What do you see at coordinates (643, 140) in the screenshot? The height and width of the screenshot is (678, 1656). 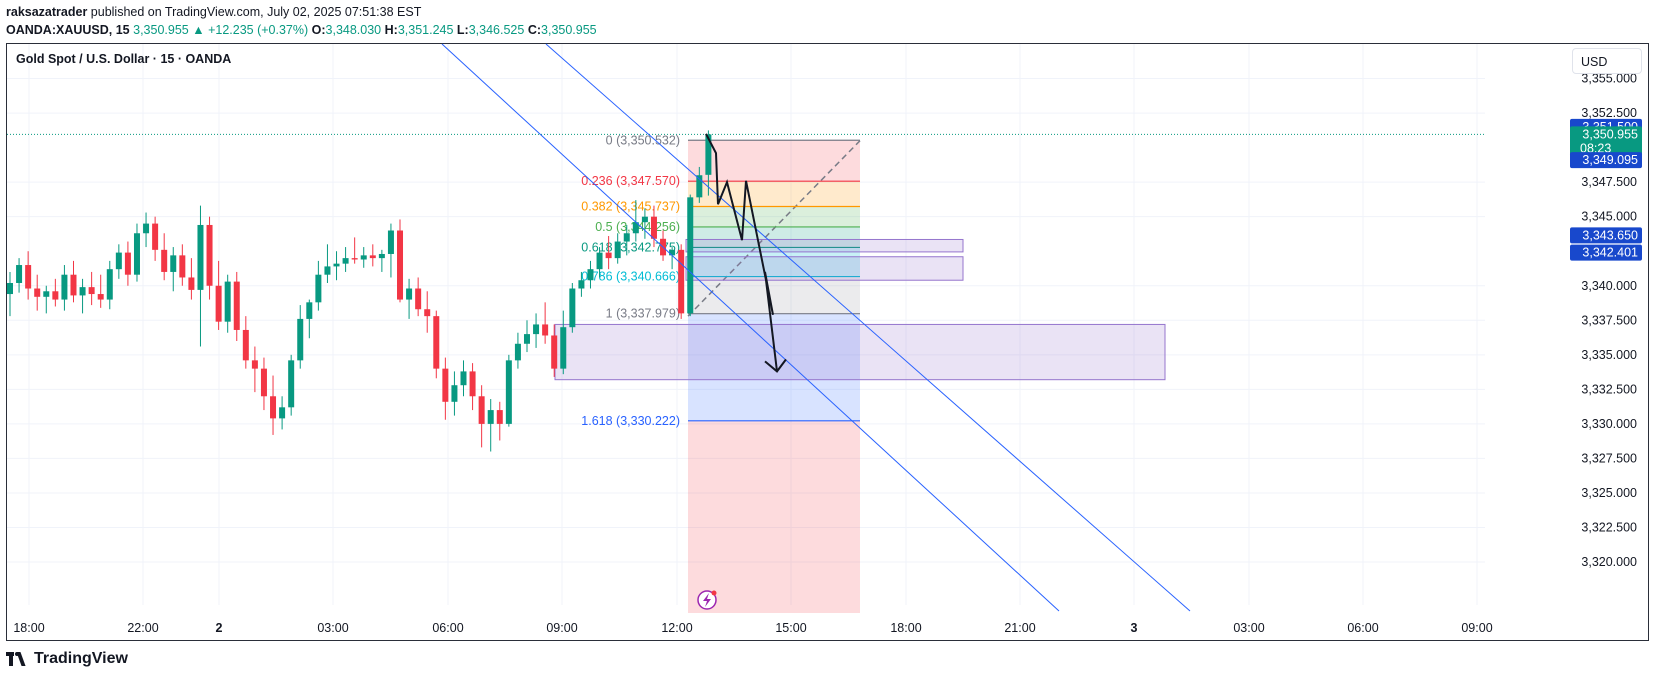 I see `fib-level-label: 0 (3,350.532)` at bounding box center [643, 140].